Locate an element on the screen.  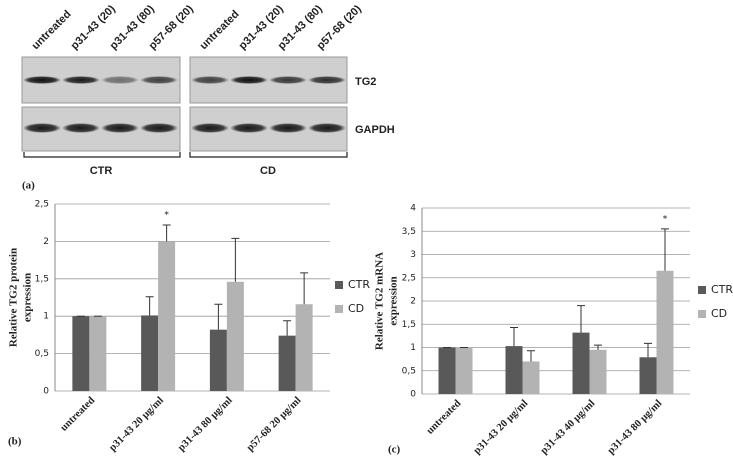
panel-label: (c) is located at coordinates (394, 450).